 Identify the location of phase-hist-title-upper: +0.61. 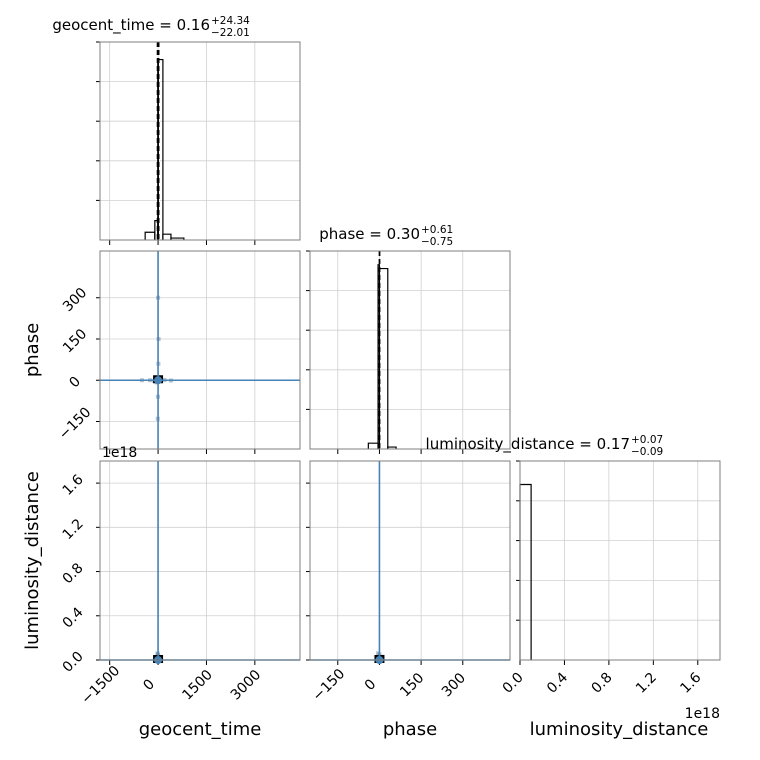
(437, 230).